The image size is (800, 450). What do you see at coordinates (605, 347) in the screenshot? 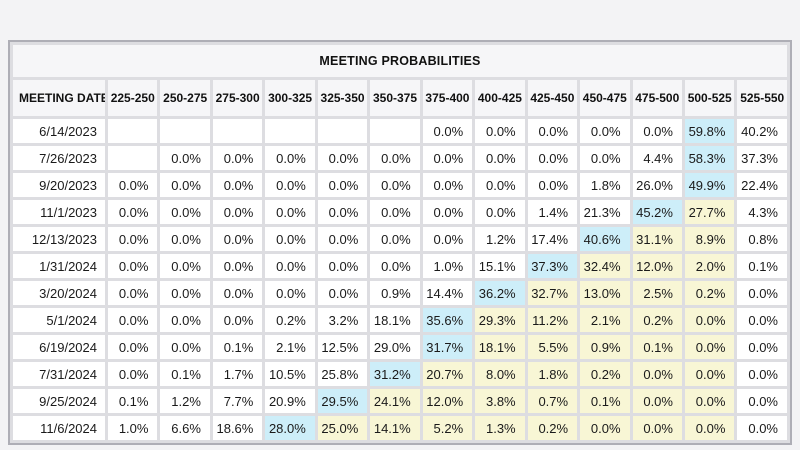
I see `probability-cell: 0.9%` at bounding box center [605, 347].